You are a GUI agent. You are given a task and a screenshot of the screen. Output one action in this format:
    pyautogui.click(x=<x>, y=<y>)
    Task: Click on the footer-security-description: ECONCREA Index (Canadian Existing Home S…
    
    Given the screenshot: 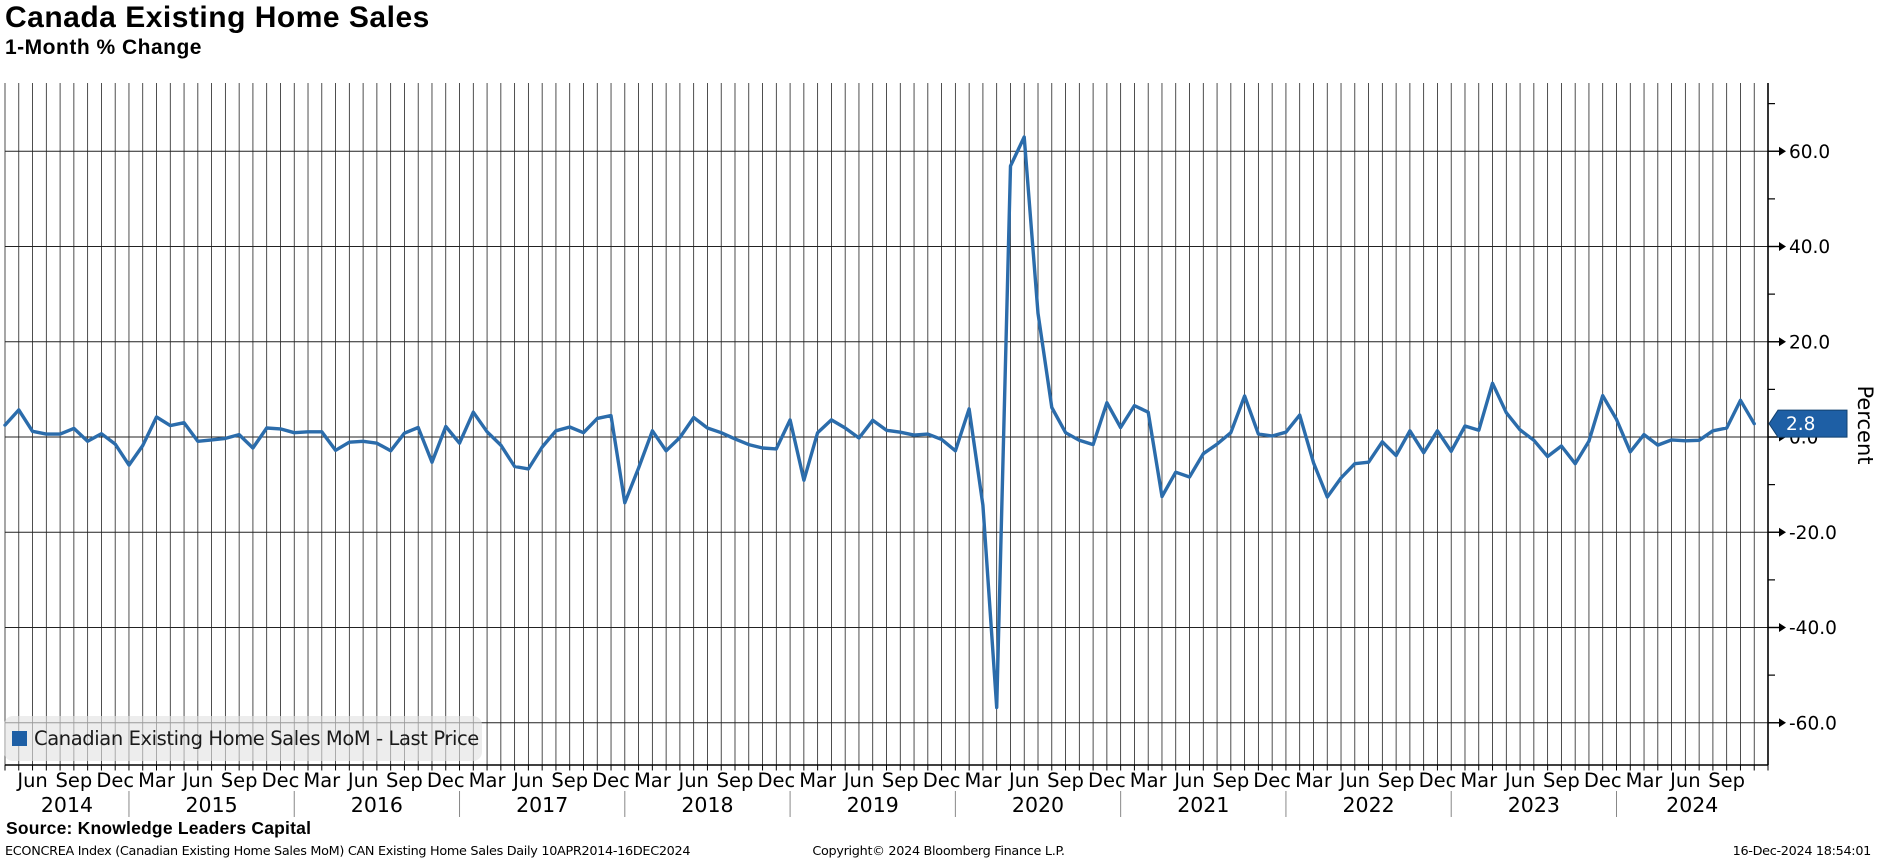 What is the action you would take?
    pyautogui.click(x=348, y=851)
    